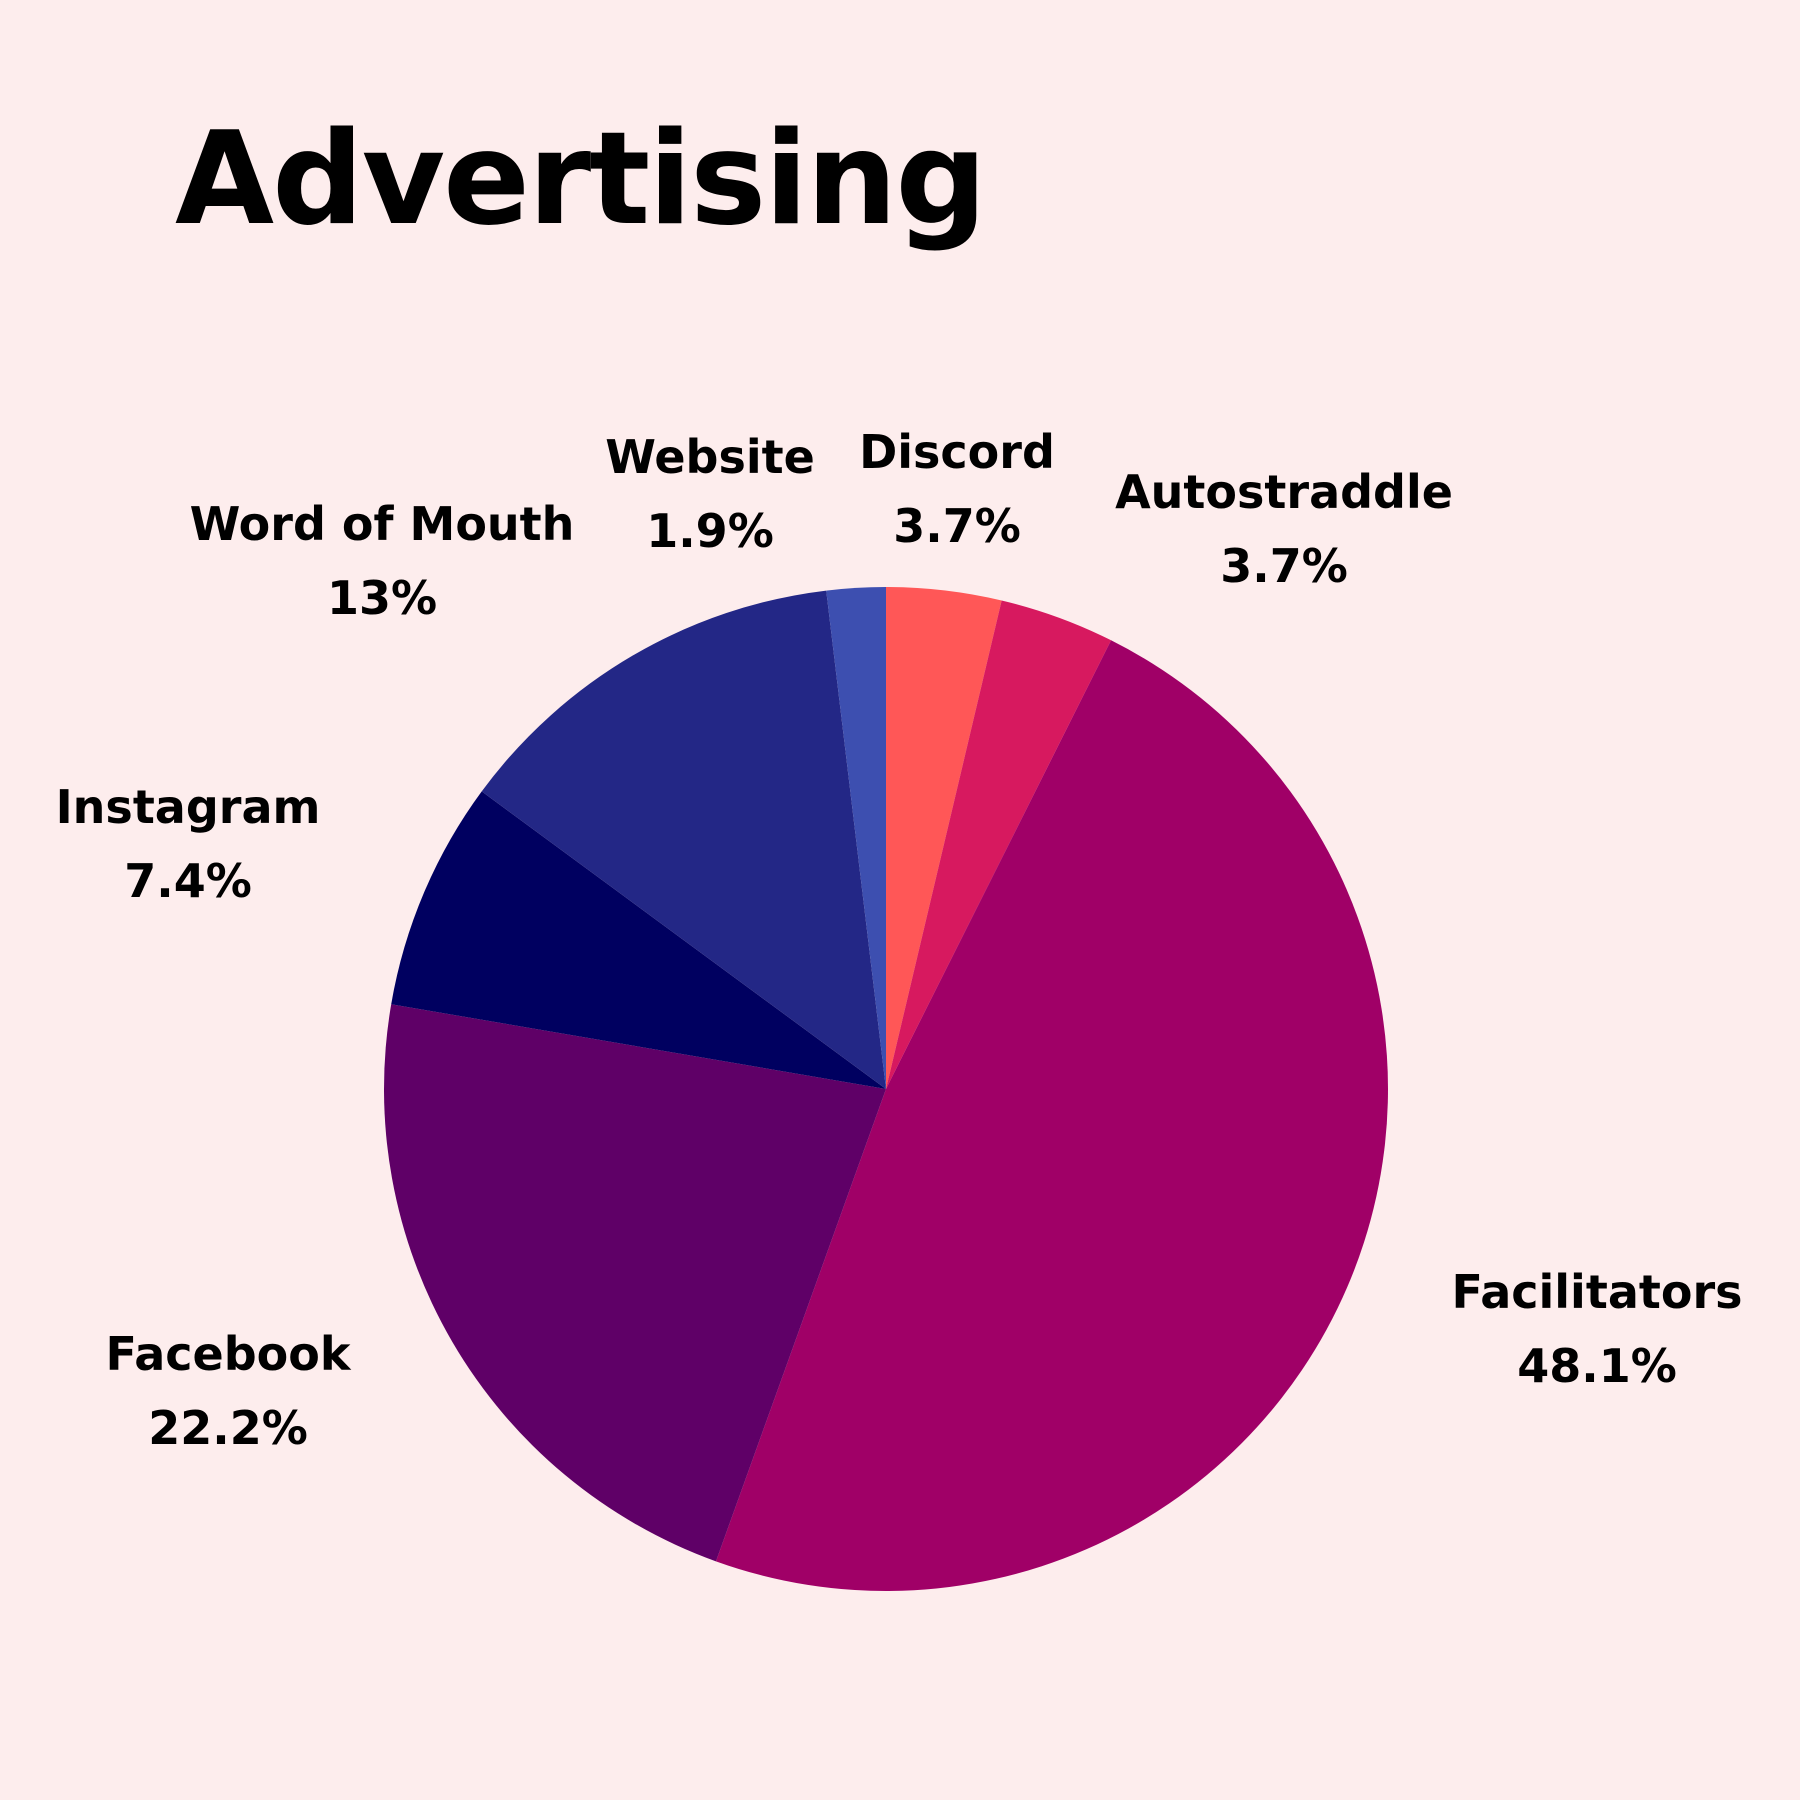 The height and width of the screenshot is (1800, 1800). What do you see at coordinates (228, 1428) in the screenshot?
I see `slice-label-percent: 22.2%` at bounding box center [228, 1428].